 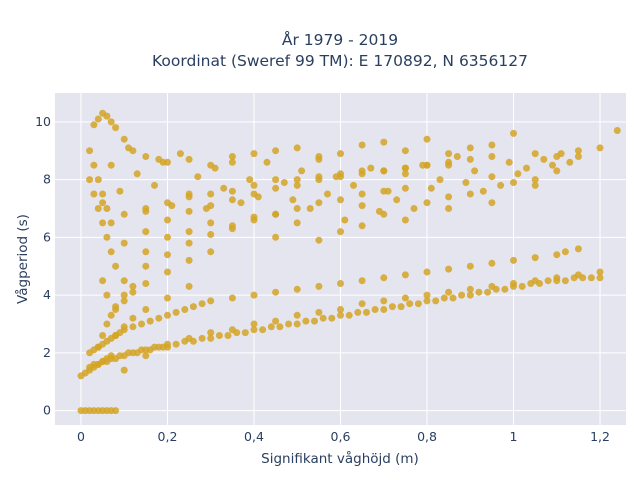 What do you see at coordinates (47, 294) in the screenshot?
I see `y-tick-label: 4` at bounding box center [47, 294].